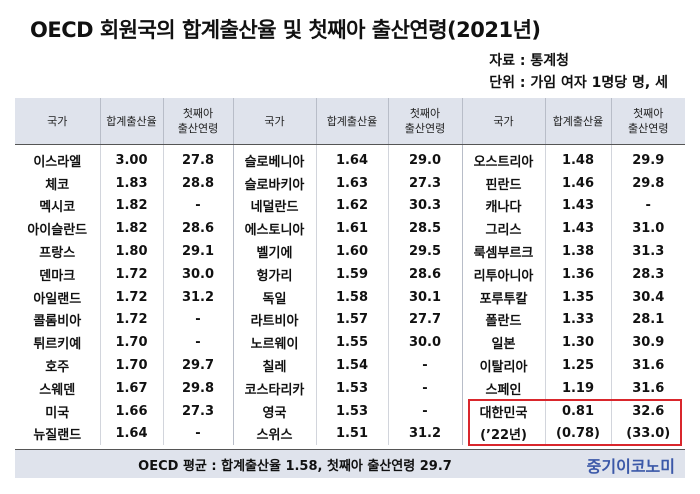  What do you see at coordinates (424, 229) in the screenshot?
I see `age-cell: 28.5` at bounding box center [424, 229].